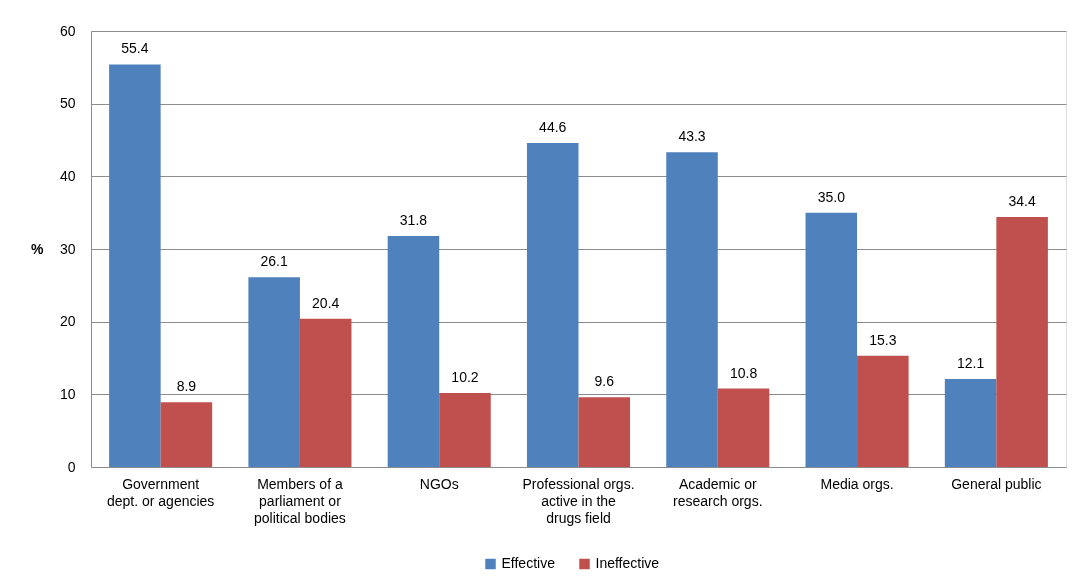 This screenshot has height=585, width=1088. I want to click on data-label: 20.4, so click(326, 302).